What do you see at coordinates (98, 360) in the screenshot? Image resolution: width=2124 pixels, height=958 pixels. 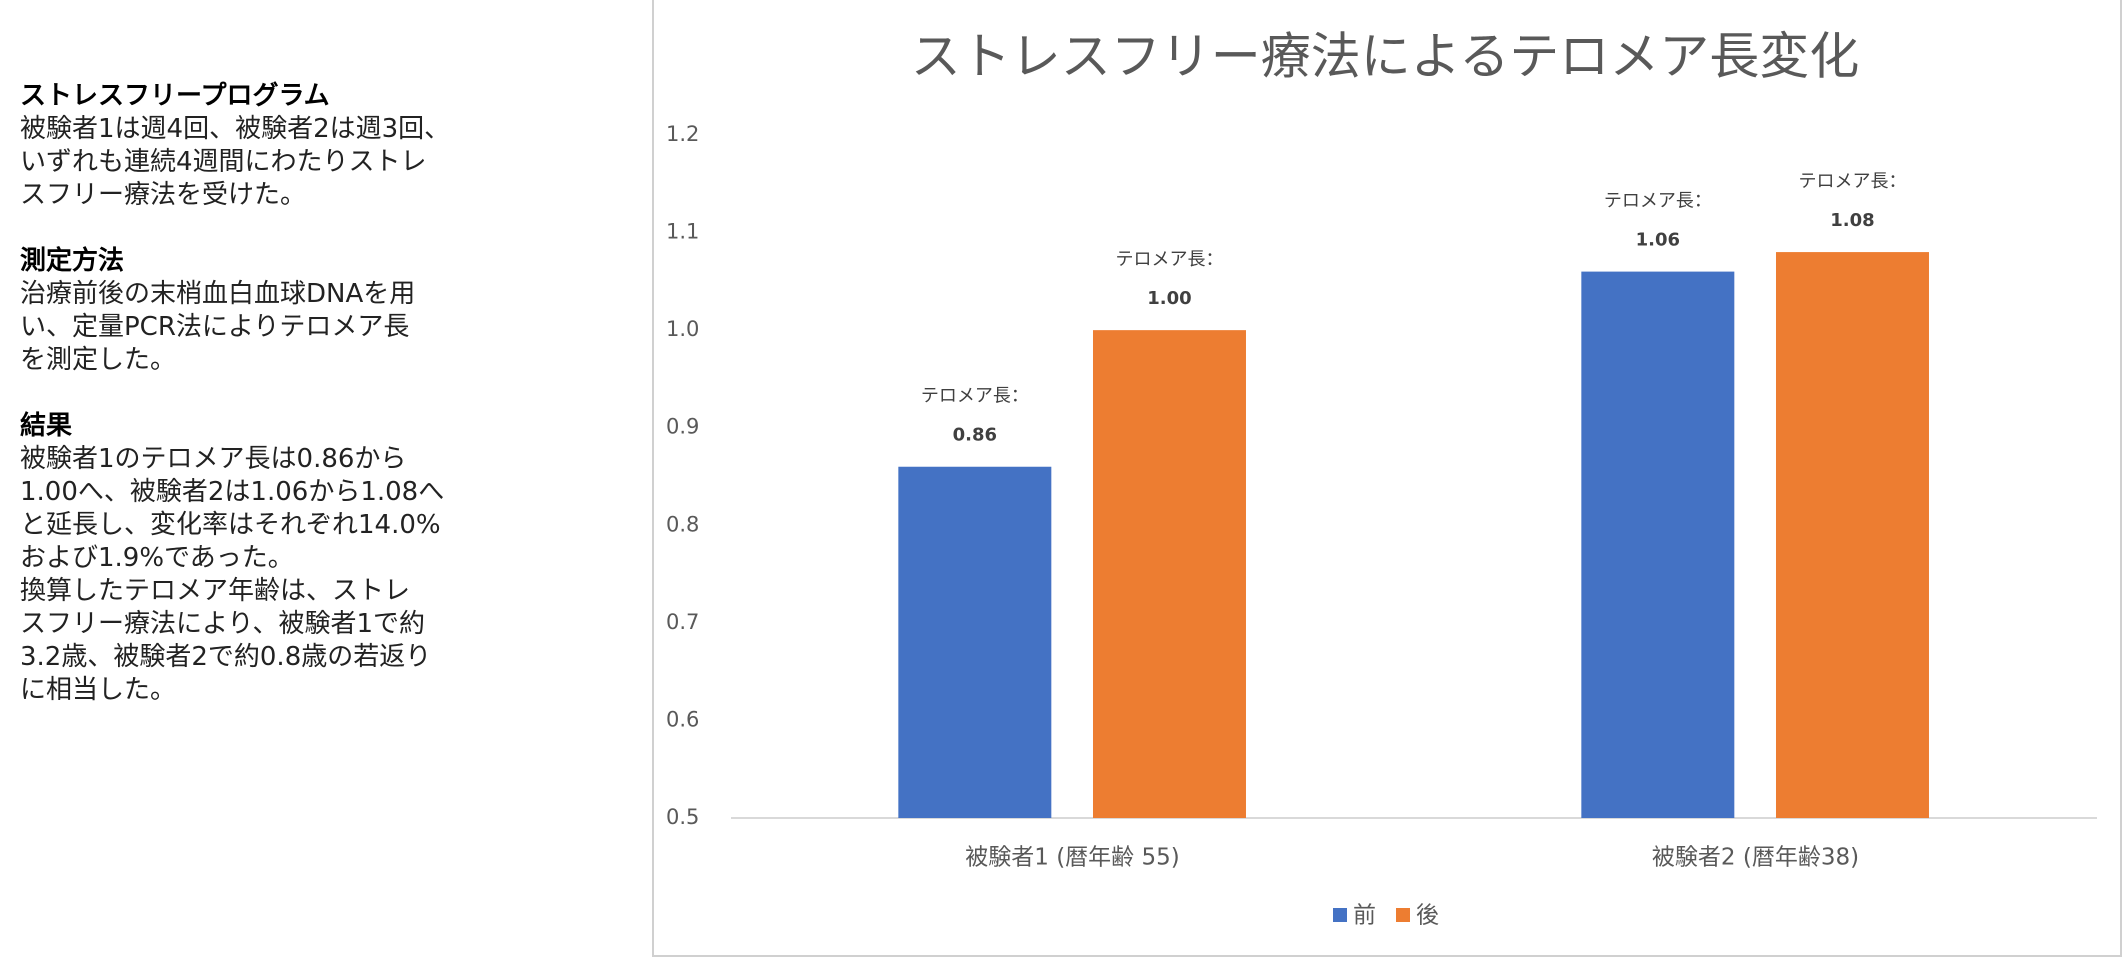 I see `note-line: を測定した。` at bounding box center [98, 360].